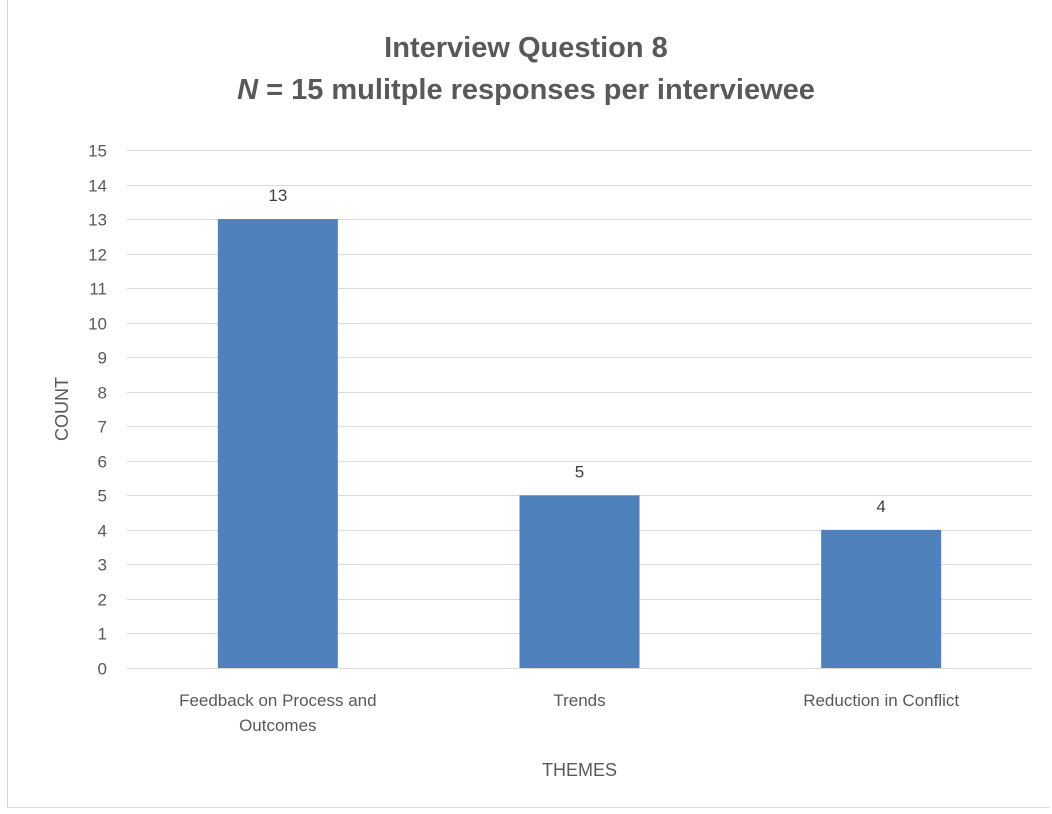 The image size is (1052, 814). I want to click on subtitle-variable: N, so click(248, 90).